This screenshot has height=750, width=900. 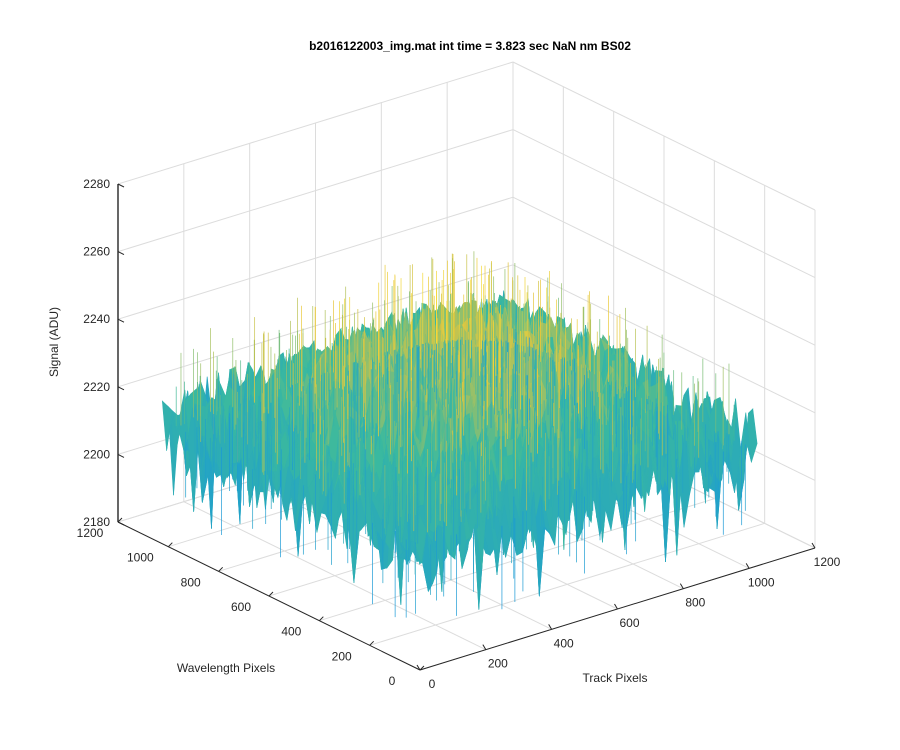 I want to click on z-tick-label: 2200, so click(x=96, y=454).